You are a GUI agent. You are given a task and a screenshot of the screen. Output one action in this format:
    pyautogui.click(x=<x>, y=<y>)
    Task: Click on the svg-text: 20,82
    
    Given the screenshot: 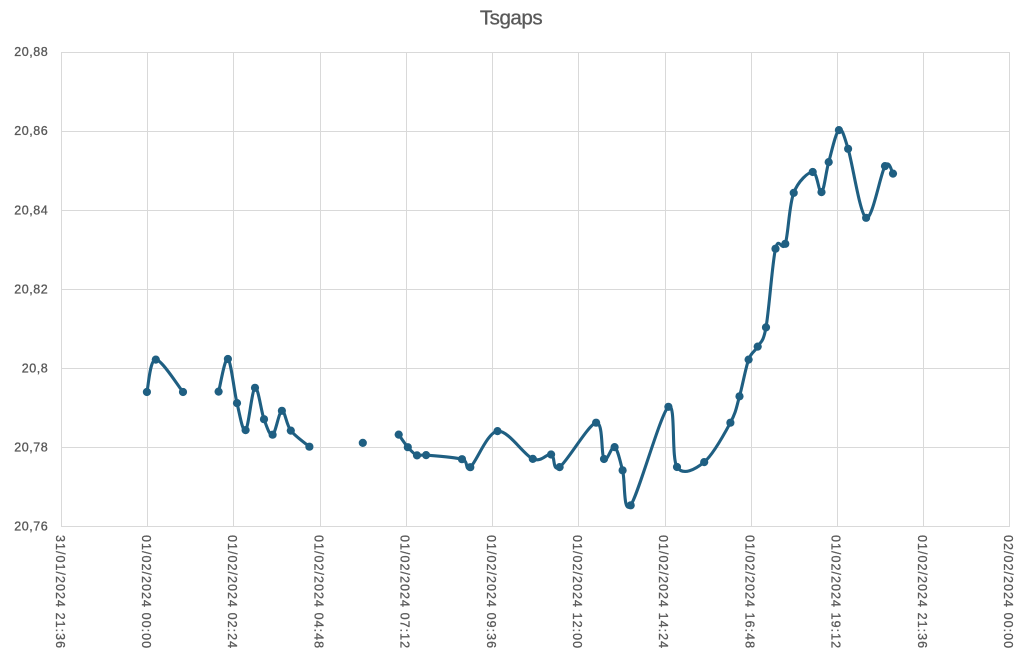 What is the action you would take?
    pyautogui.click(x=31, y=289)
    